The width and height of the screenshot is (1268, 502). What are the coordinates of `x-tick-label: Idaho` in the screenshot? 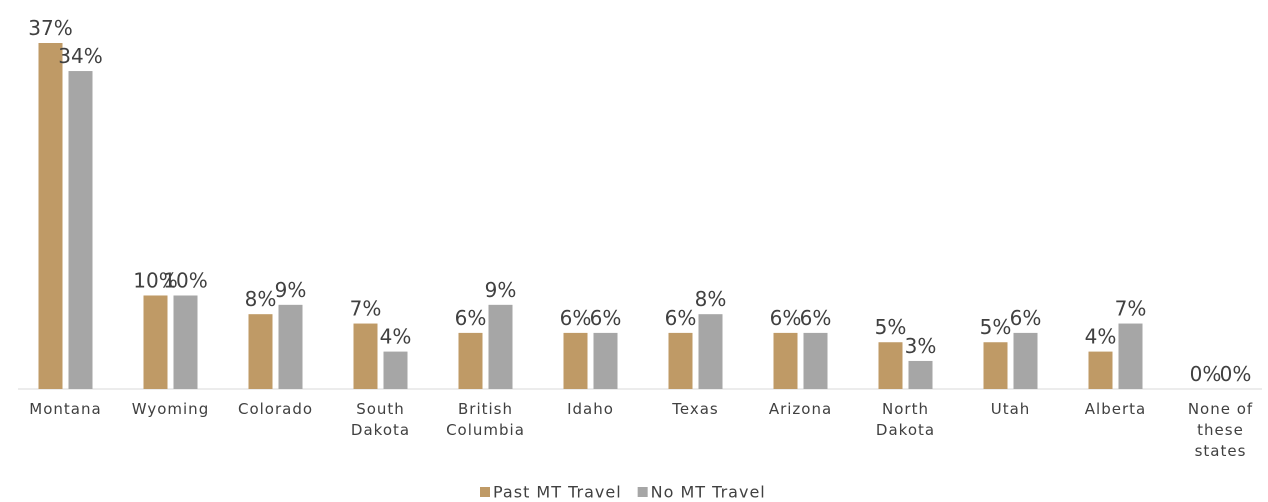 It's located at (590, 409).